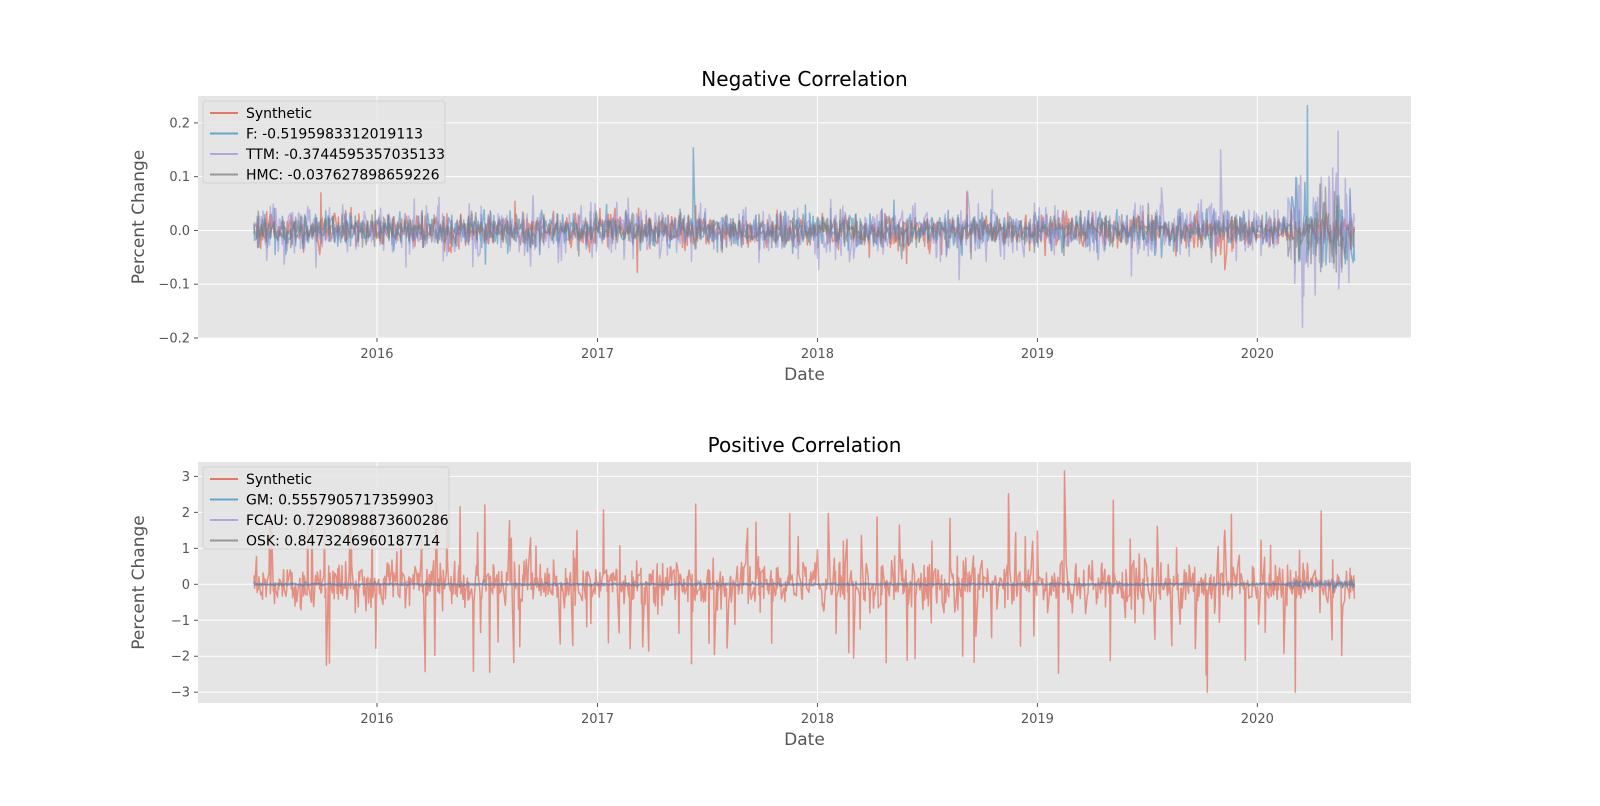 The height and width of the screenshot is (806, 1600). Describe the element at coordinates (804, 228) in the screenshot. I see `series-line-hmc` at that location.